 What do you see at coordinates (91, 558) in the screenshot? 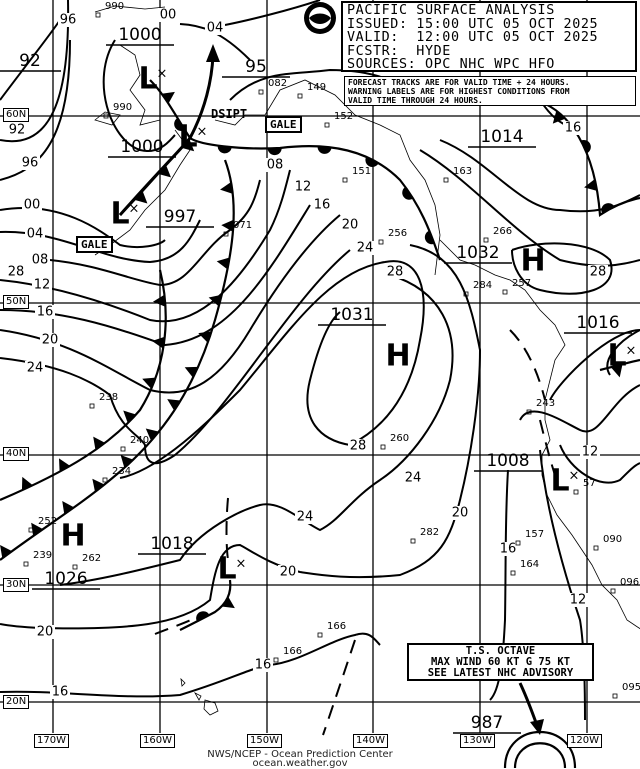
I see `ship-observation-label: 262` at bounding box center [91, 558].